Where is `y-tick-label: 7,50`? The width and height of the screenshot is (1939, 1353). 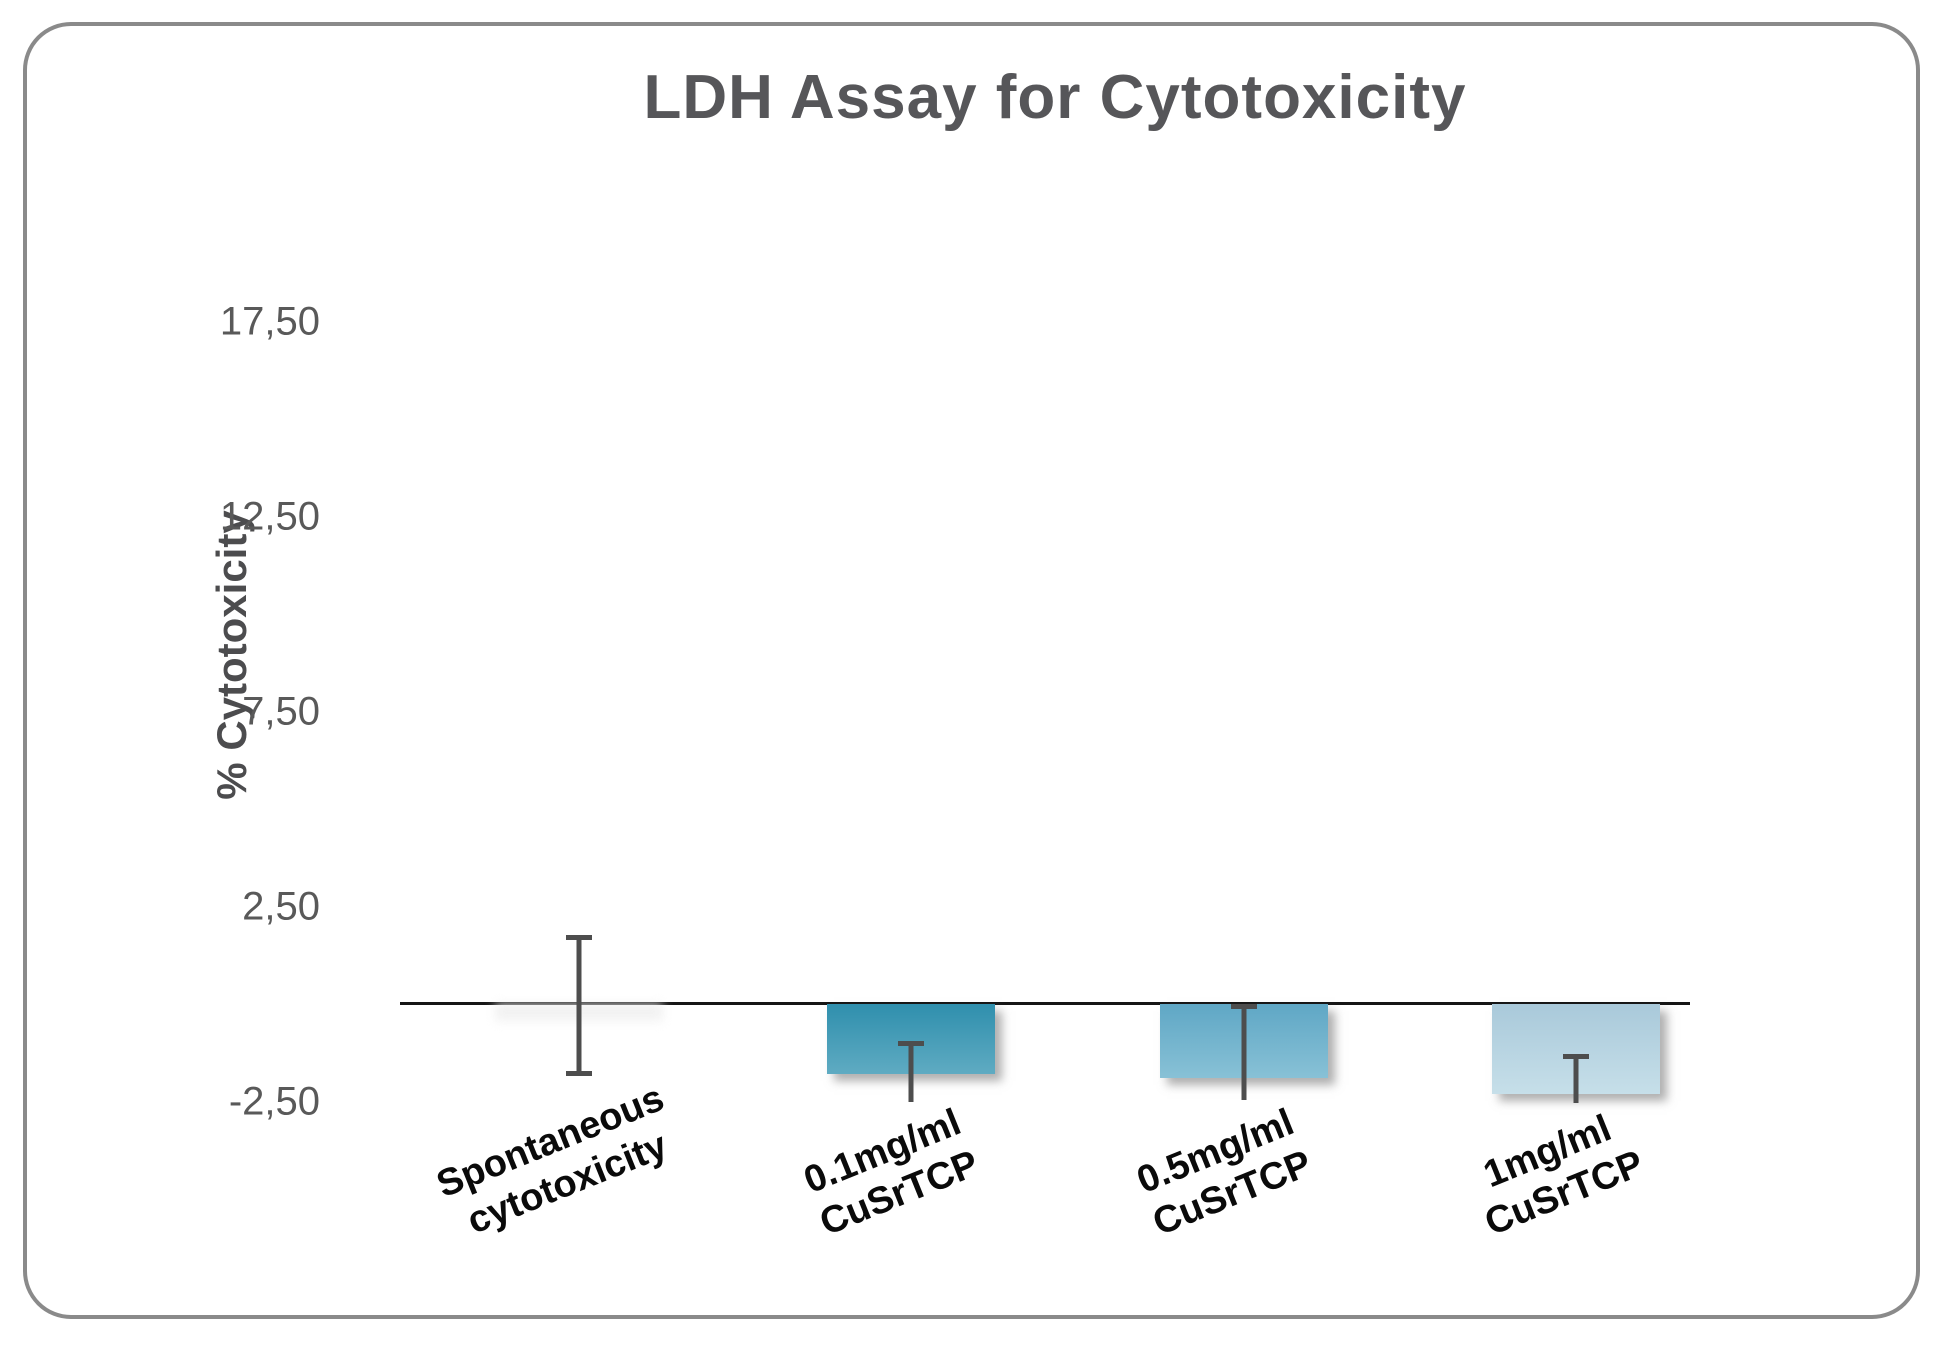
y-tick-label: 7,50 is located at coordinates (281, 711).